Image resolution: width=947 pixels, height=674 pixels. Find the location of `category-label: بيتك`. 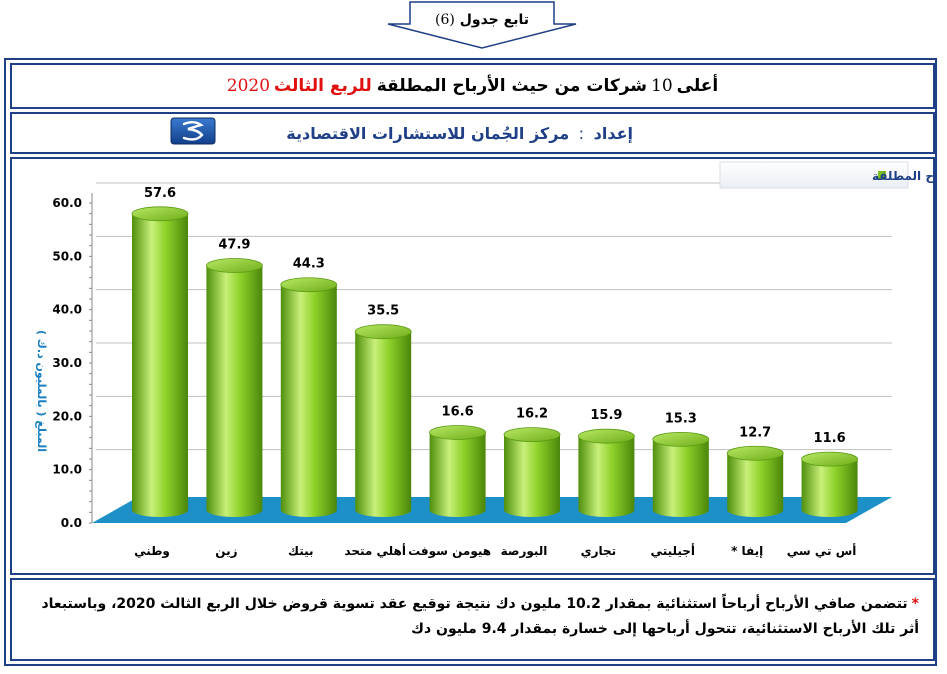

category-label: بيتك is located at coordinates (300, 551).